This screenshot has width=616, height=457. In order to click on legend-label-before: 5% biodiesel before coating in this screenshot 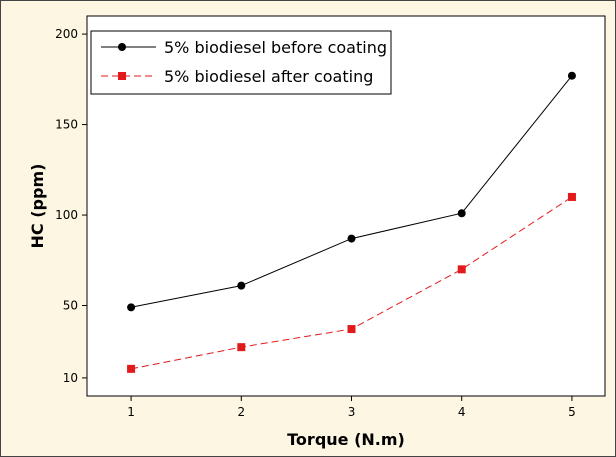, I will do `click(275, 47)`.